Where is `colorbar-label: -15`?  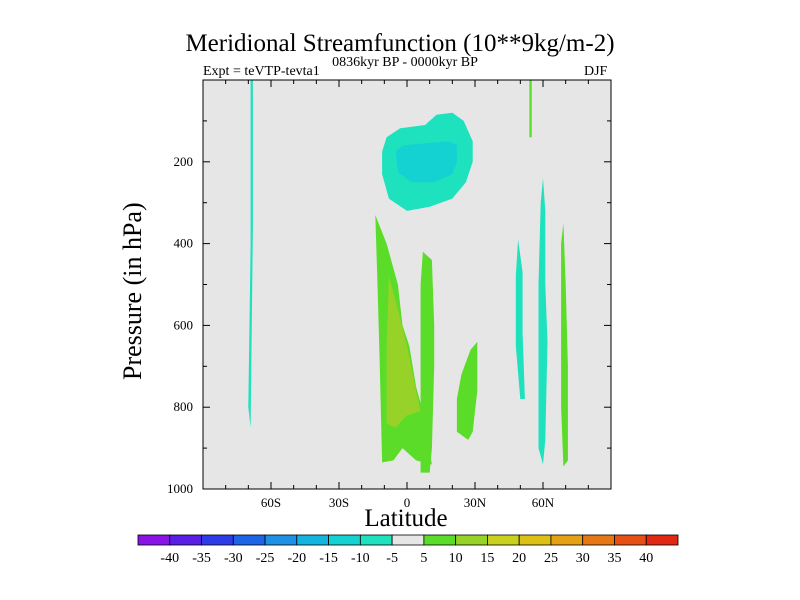 colorbar-label: -15 is located at coordinates (328, 558).